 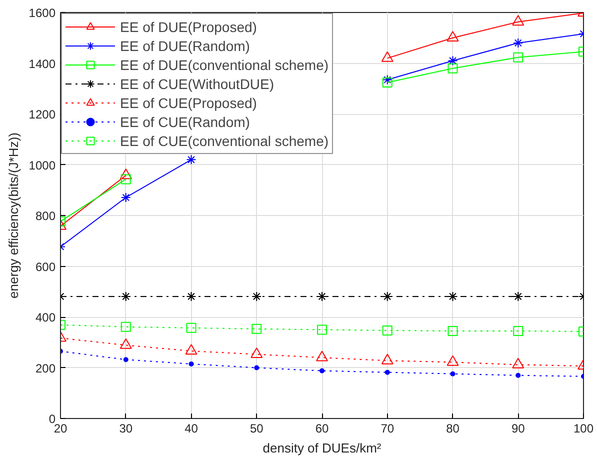 I want to click on y-tick-label: 600, so click(x=45, y=267).